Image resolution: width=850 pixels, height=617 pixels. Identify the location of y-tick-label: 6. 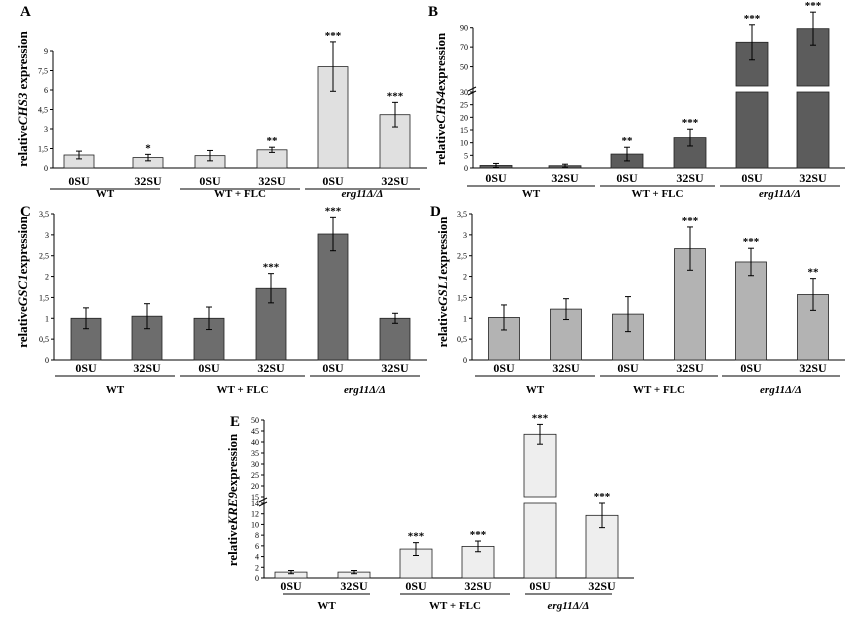
(257, 546).